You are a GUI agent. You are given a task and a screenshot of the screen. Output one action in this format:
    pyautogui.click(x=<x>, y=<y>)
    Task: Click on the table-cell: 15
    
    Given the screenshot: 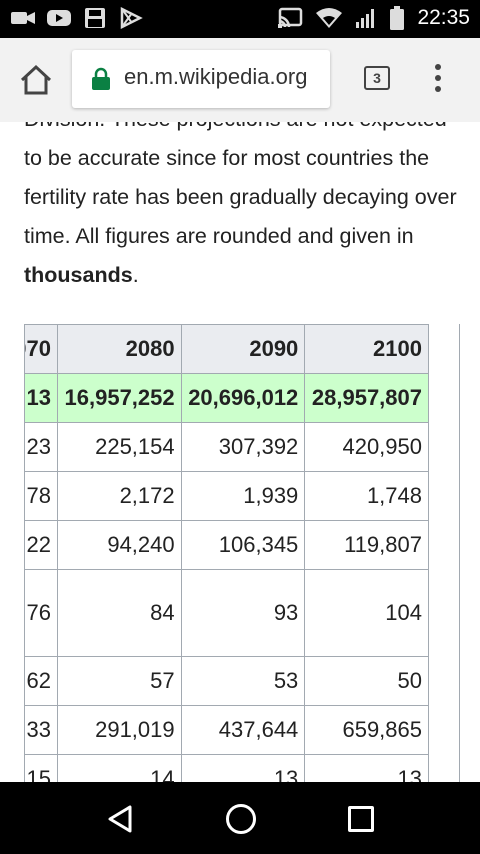 What is the action you would take?
    pyautogui.click(x=41, y=768)
    